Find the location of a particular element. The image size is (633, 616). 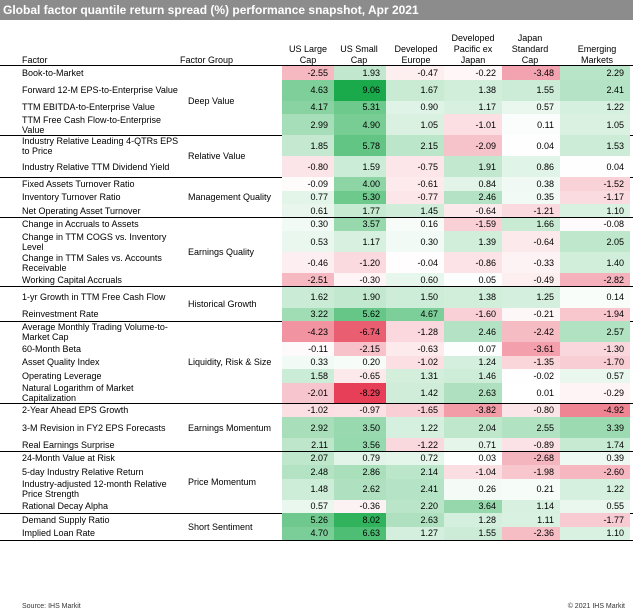

value-cell: 2.07 is located at coordinates (308, 458).